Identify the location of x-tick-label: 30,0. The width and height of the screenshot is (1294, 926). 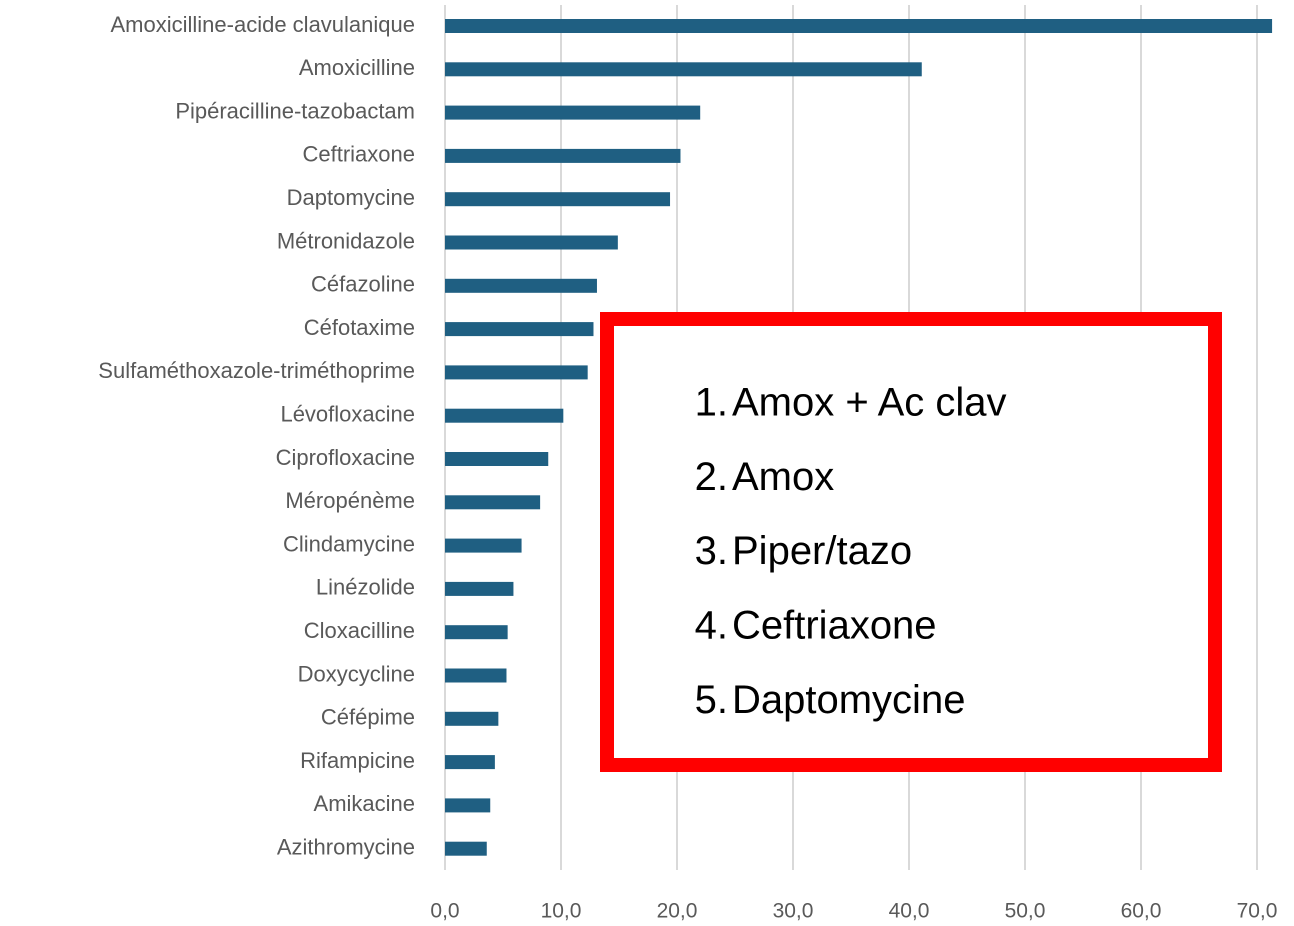
(793, 911).